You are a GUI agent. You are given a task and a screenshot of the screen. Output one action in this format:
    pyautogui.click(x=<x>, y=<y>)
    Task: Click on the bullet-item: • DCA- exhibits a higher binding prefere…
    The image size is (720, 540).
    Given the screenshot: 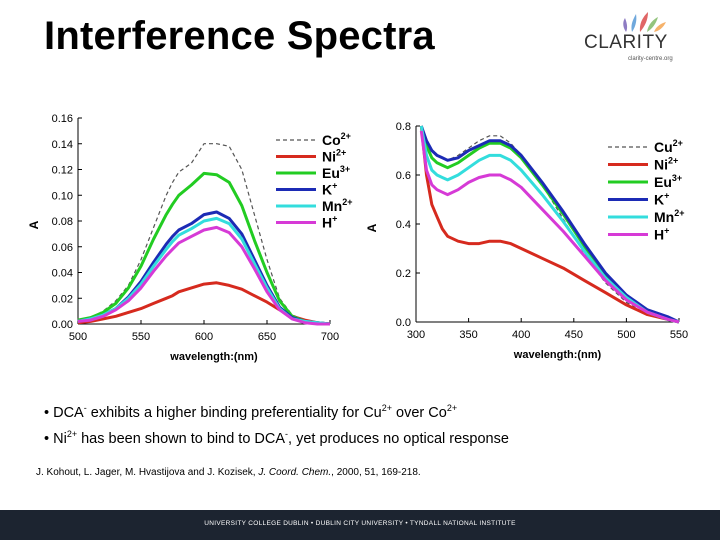 What is the action you would take?
    pyautogui.click(x=251, y=412)
    